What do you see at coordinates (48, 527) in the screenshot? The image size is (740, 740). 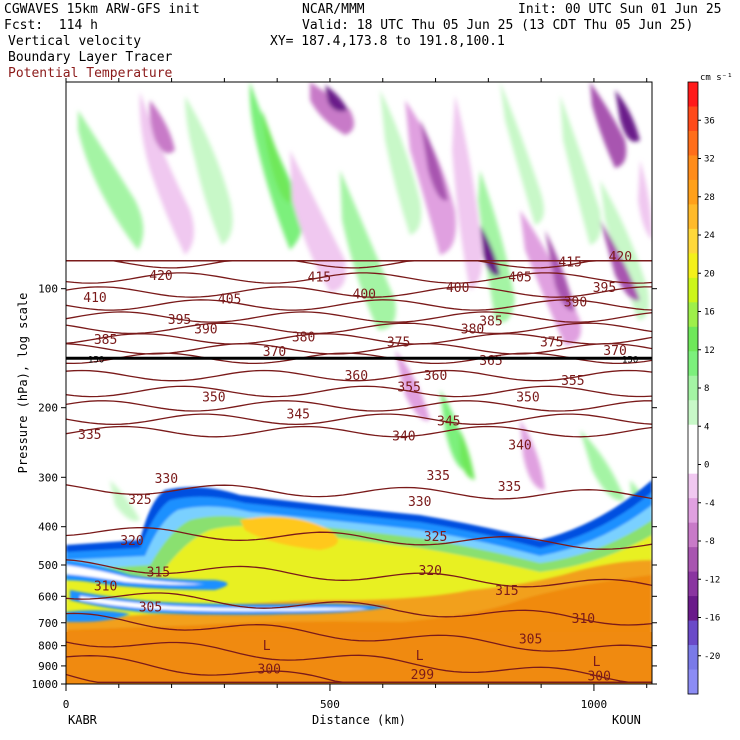 I see `y-tick-label: 400` at bounding box center [48, 527].